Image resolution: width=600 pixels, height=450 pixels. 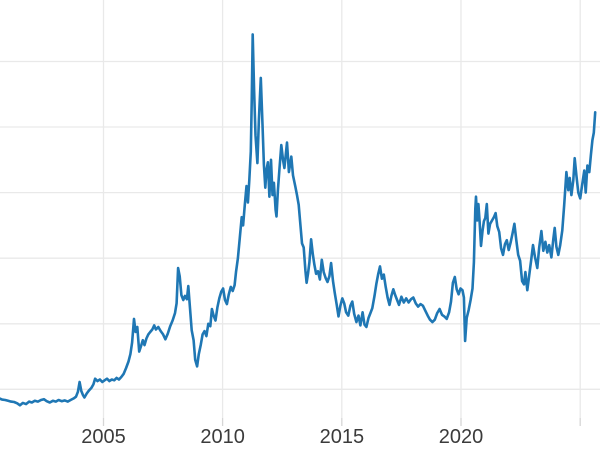 What do you see at coordinates (103, 437) in the screenshot?
I see `x-tick-label: 2005` at bounding box center [103, 437].